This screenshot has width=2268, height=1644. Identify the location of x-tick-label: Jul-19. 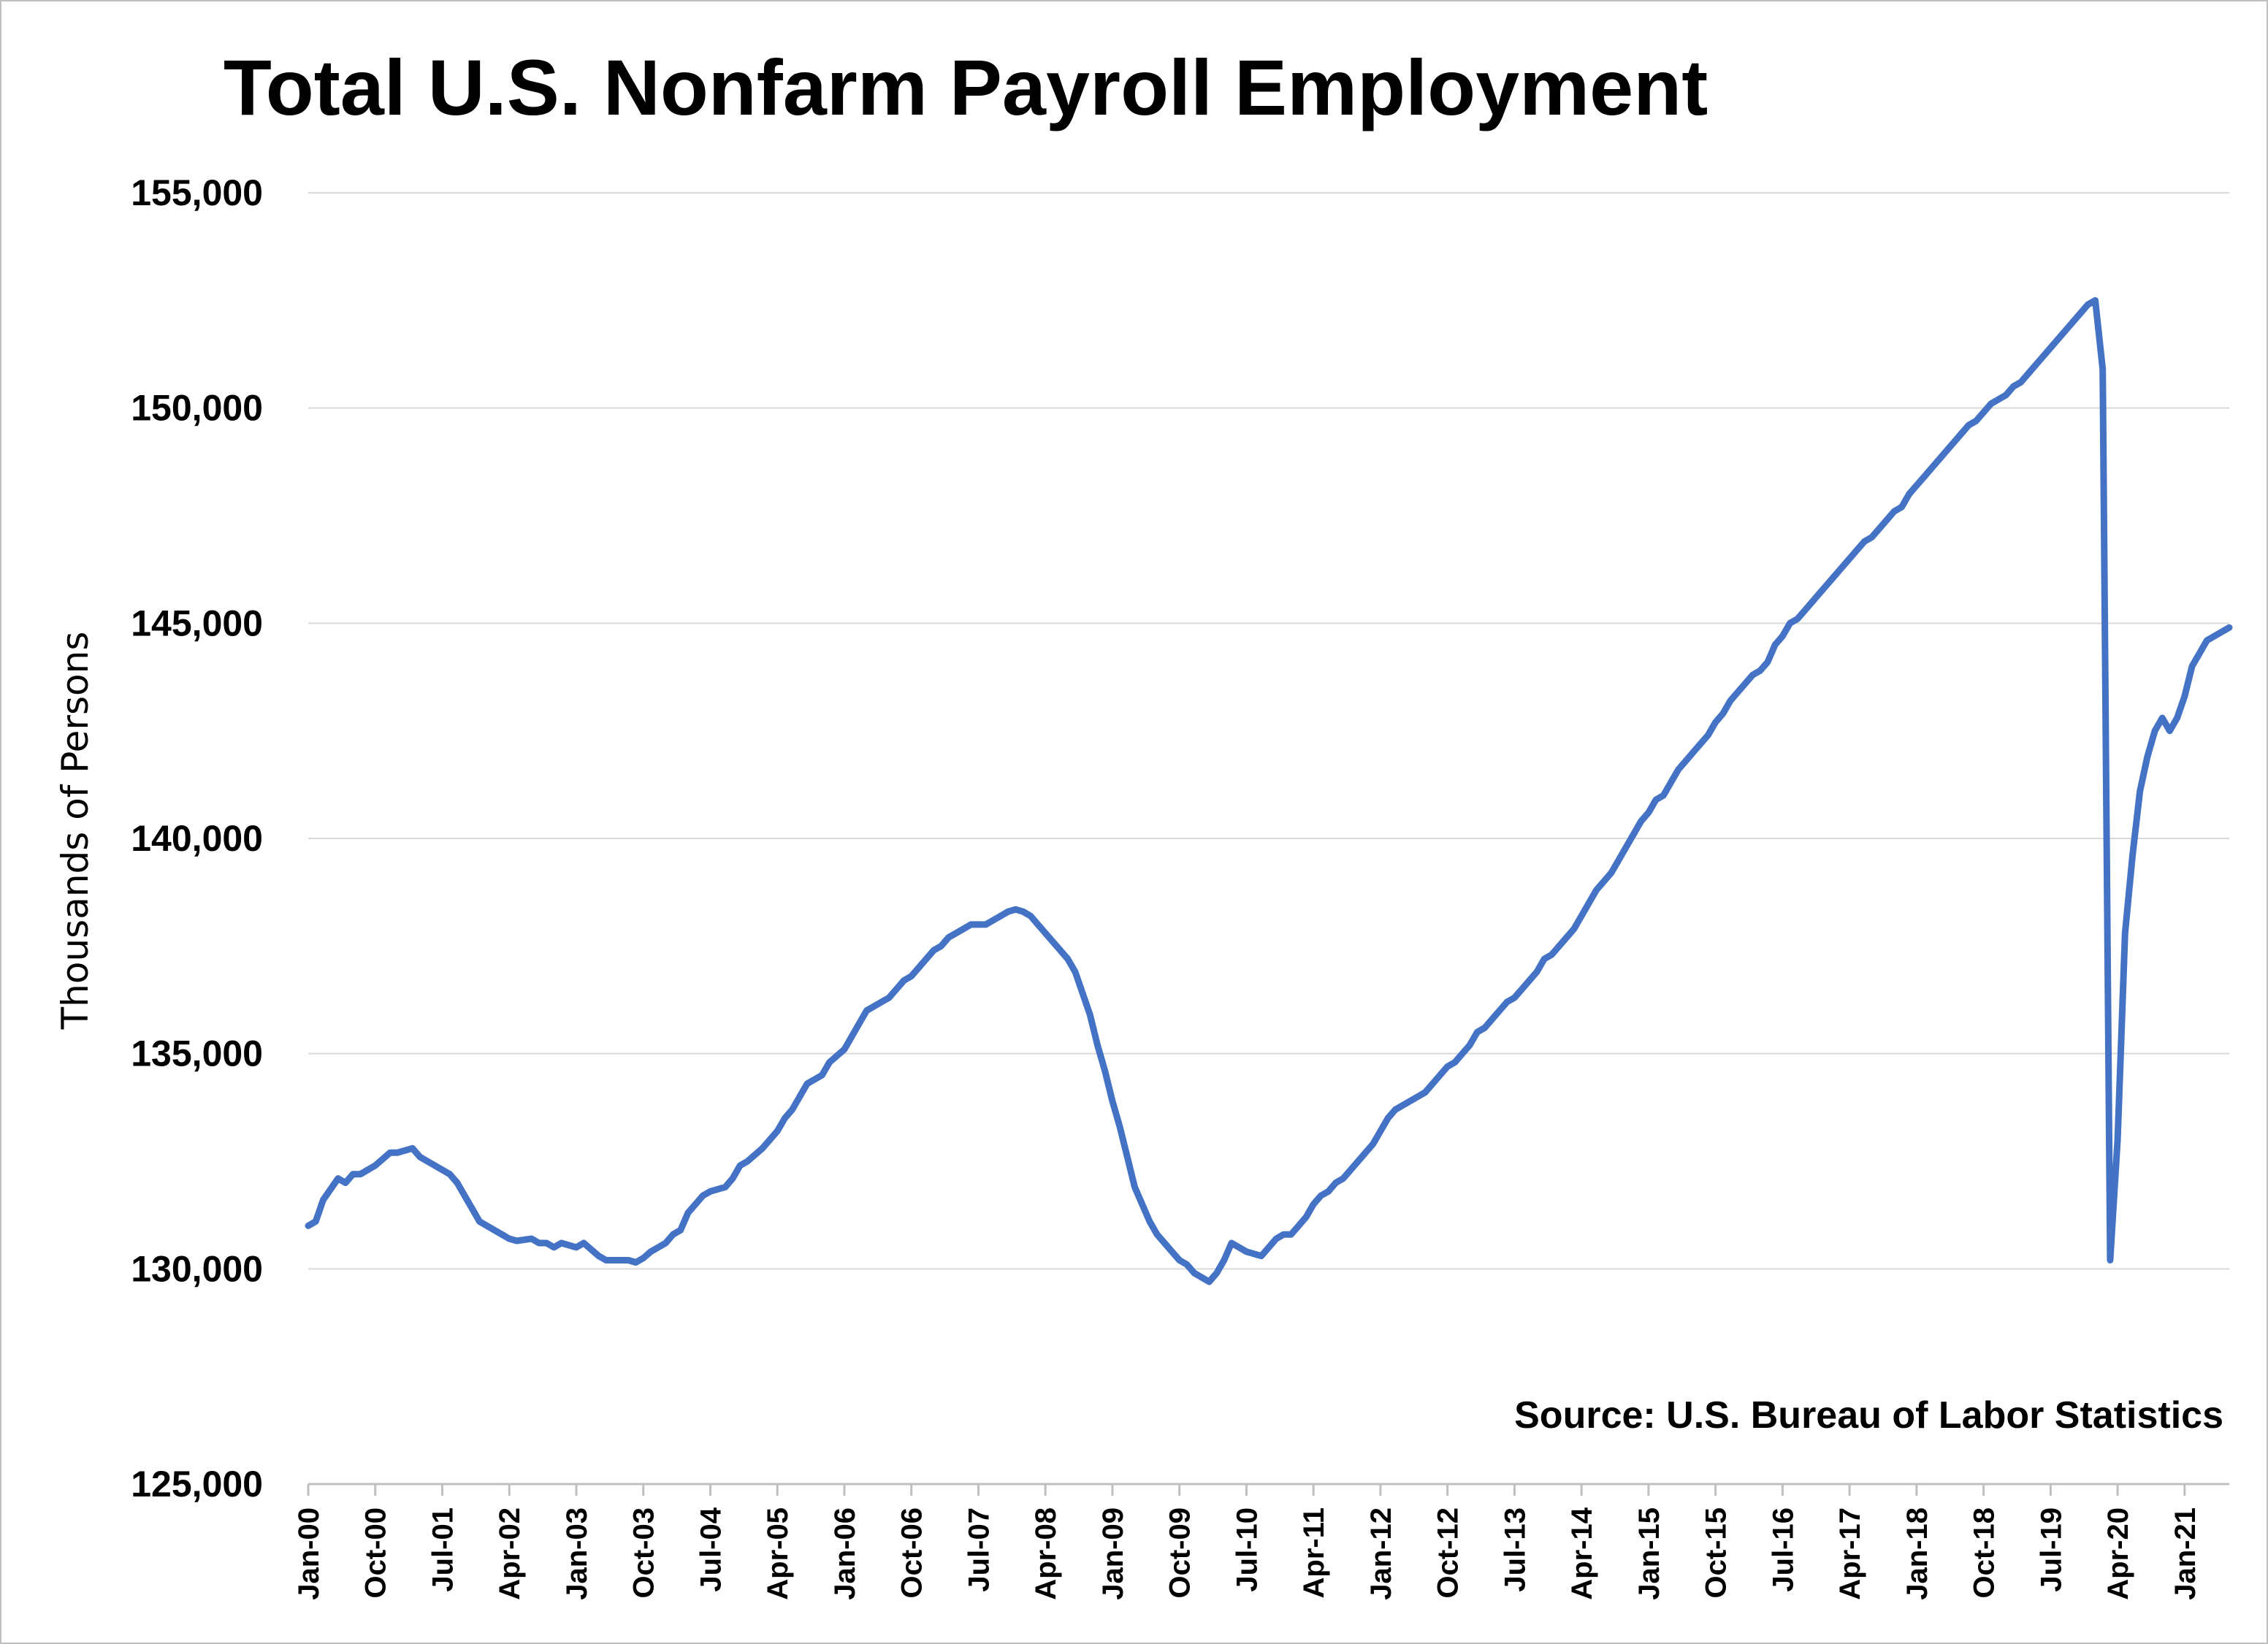
(2051, 1549).